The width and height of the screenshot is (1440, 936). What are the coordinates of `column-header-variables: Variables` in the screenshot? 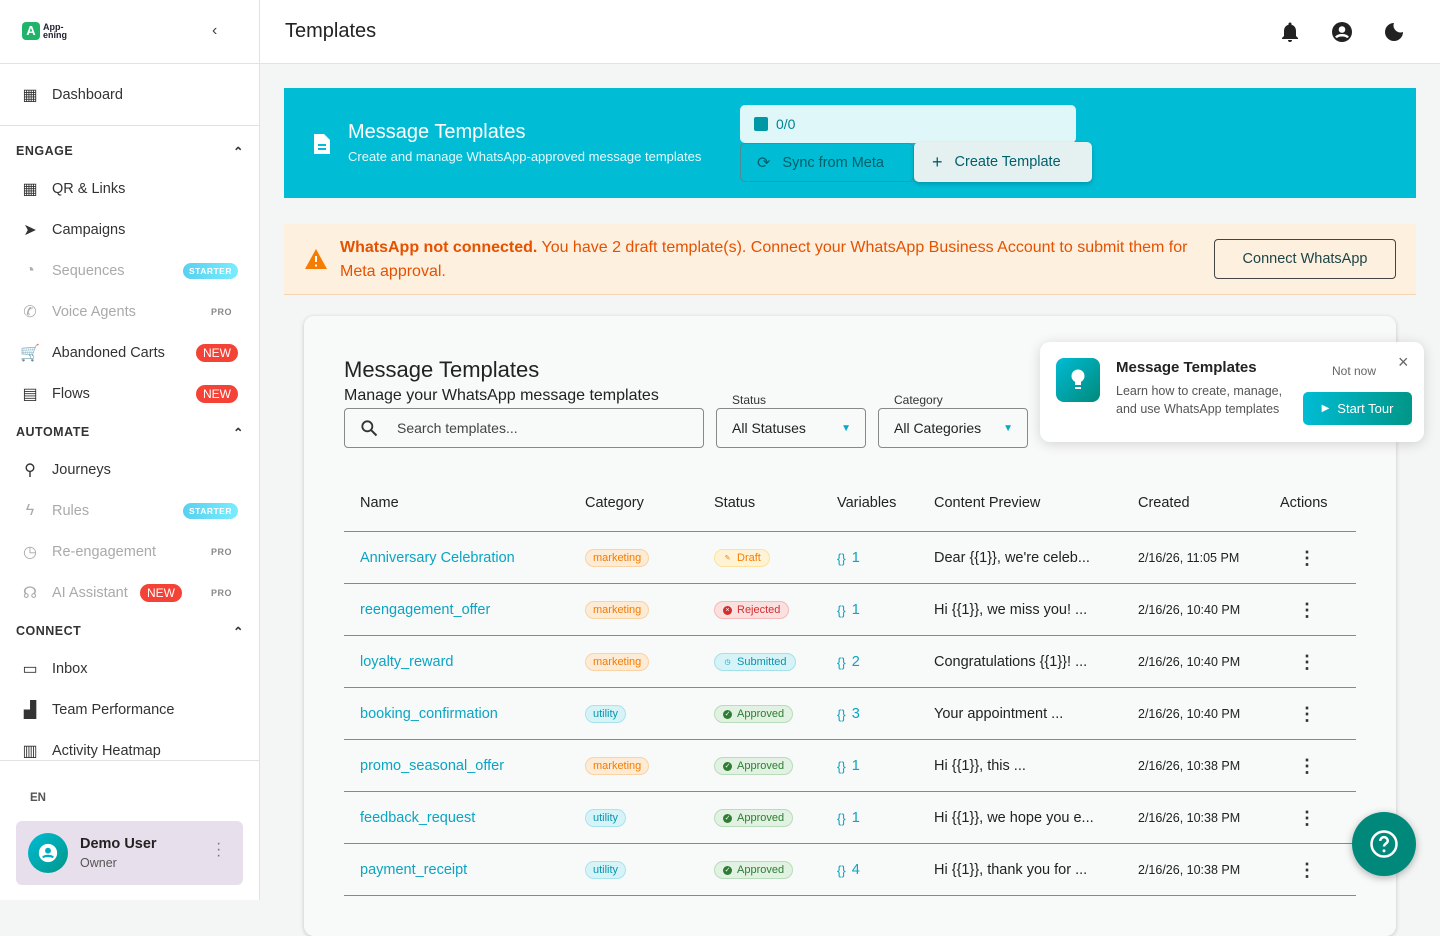 It's located at (867, 503).